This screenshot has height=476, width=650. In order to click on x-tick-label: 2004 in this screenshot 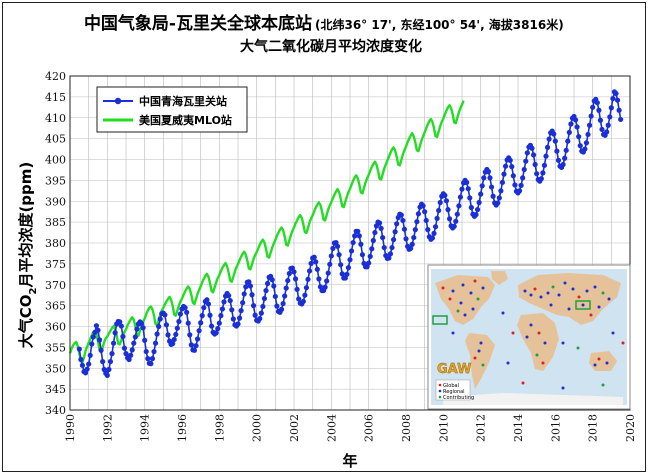, I will do `click(331, 428)`.